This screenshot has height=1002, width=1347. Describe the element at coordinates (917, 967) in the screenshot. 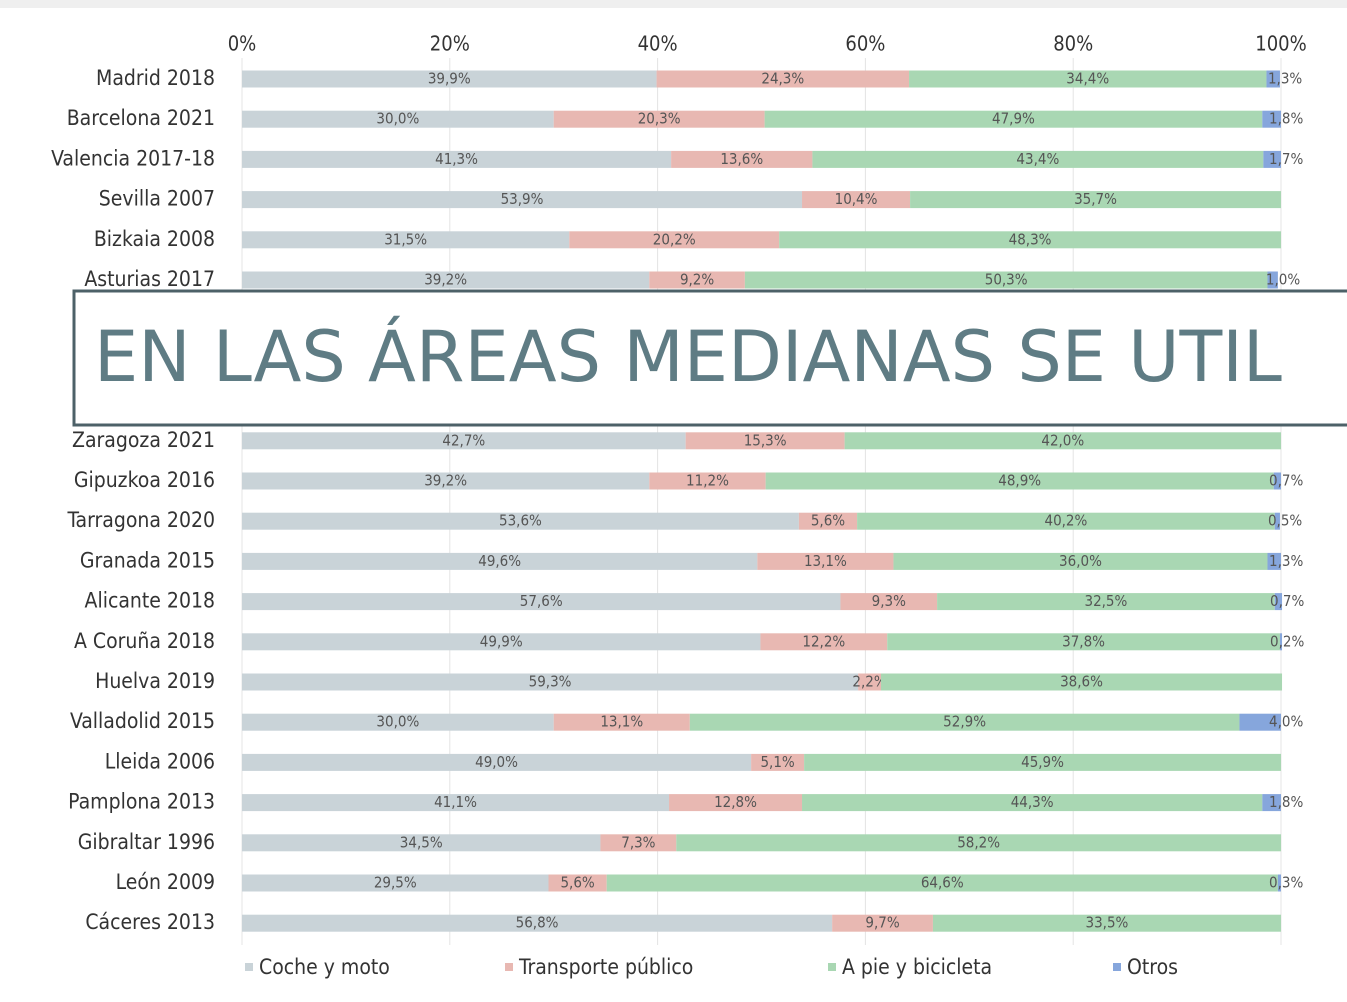

I see `legend-label: A pie y bicicleta` at that location.